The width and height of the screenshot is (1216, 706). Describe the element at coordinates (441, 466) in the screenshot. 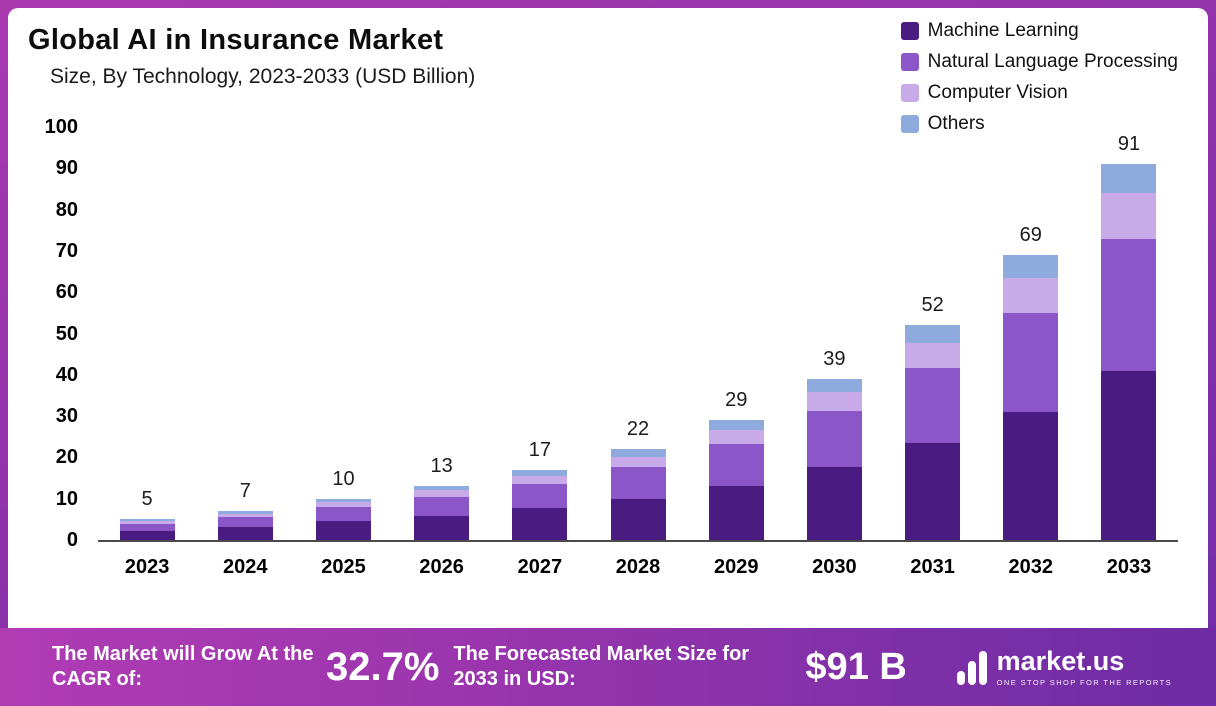

I see `bar-total-label: 13` at that location.